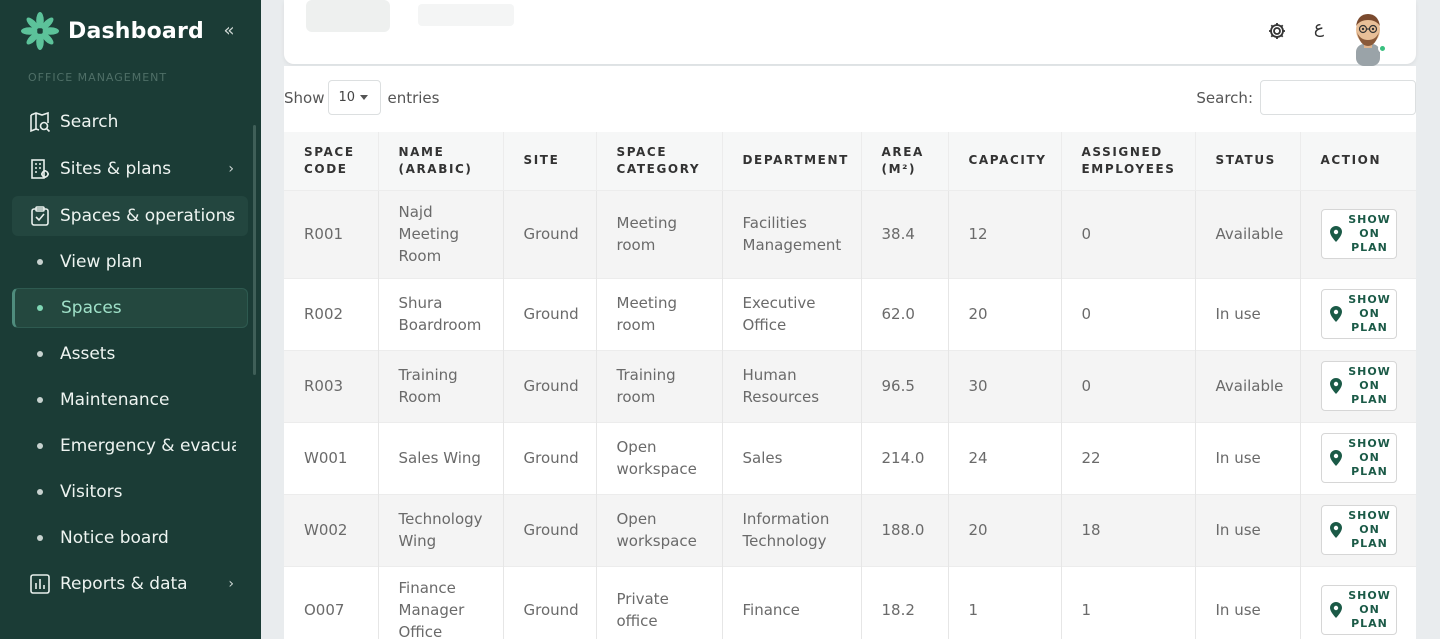 This screenshot has width=1440, height=639. Describe the element at coordinates (112, 31) in the screenshot. I see `brand: Dashboard` at that location.